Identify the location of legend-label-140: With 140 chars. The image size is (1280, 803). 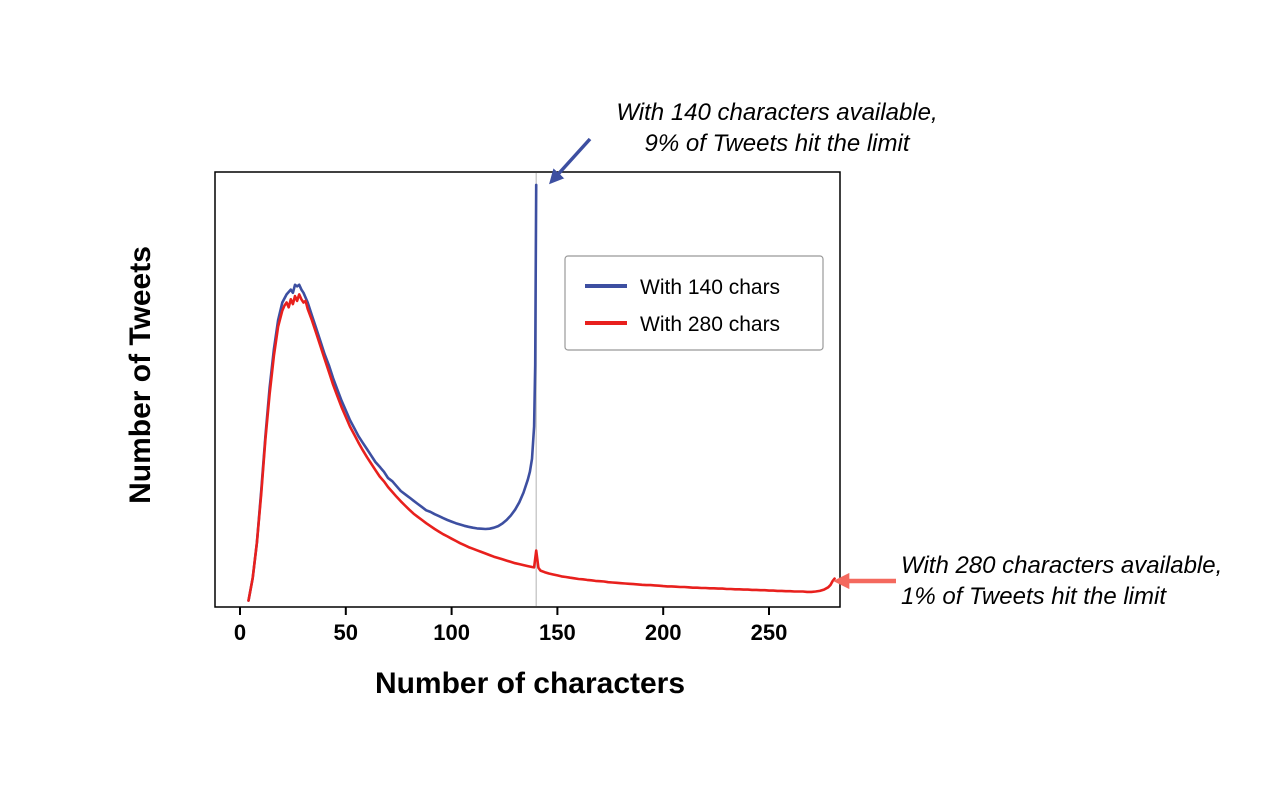
(710, 287).